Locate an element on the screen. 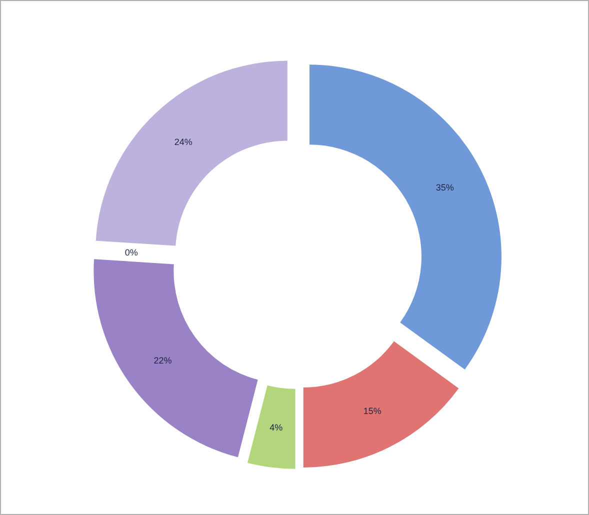 This screenshot has height=515, width=589. data-label: 24% is located at coordinates (183, 141).